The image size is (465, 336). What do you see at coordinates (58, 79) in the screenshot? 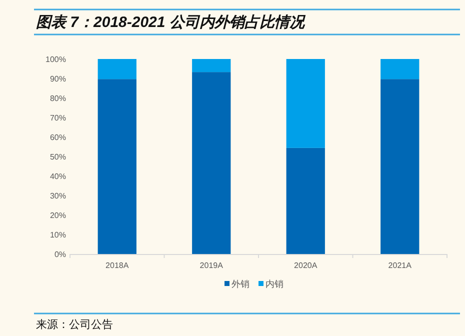
I see `y-tick-label: 90%` at bounding box center [58, 79].